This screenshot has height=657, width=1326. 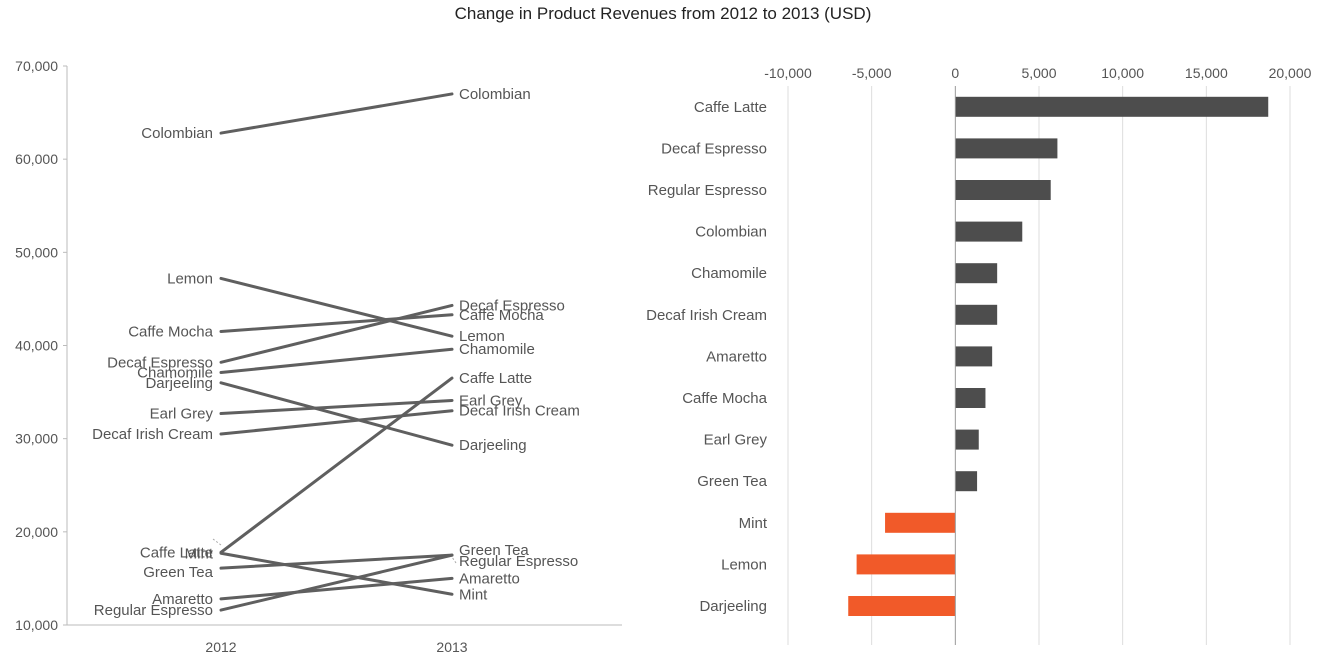 I want to click on x-tick-label: 15,000, so click(x=1206, y=73).